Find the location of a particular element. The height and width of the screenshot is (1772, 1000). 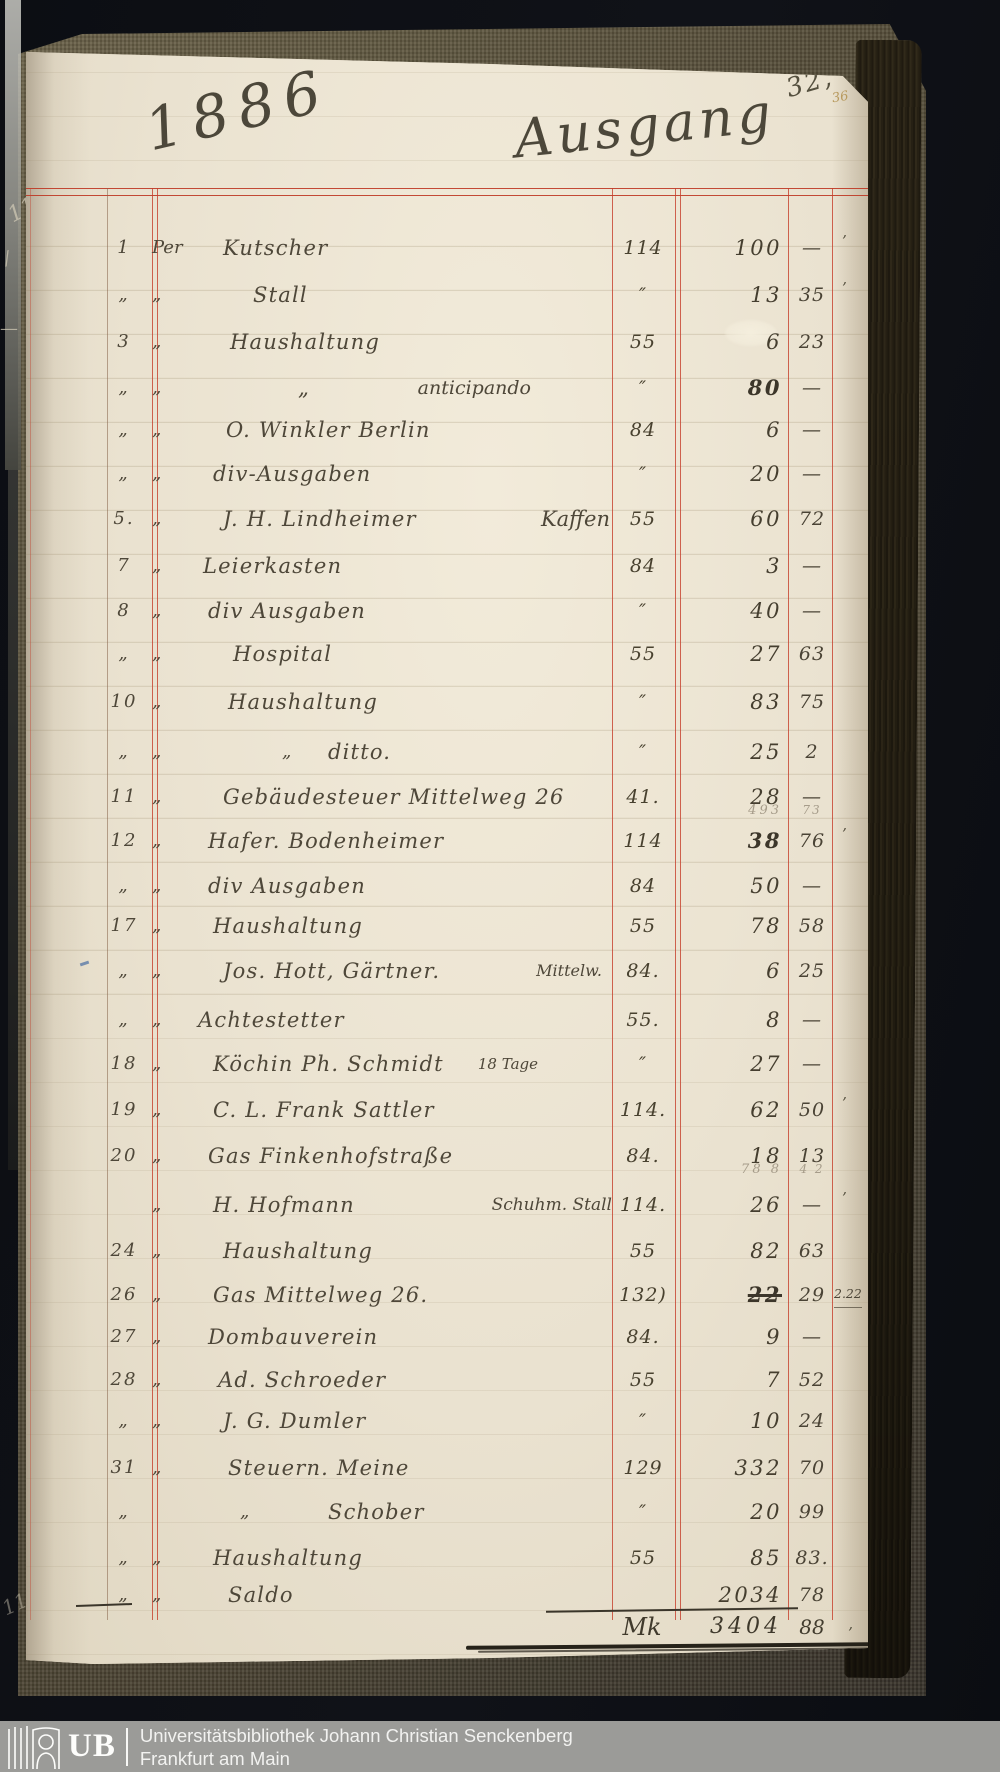

day-cell: 19 is located at coordinates (124, 1109).